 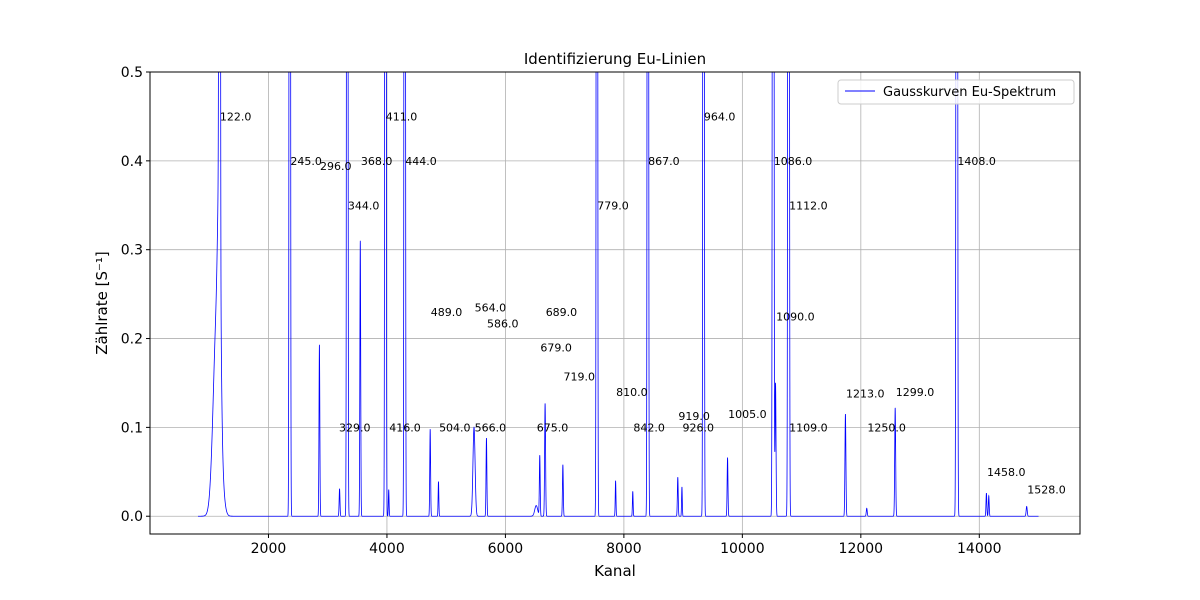 I want to click on peak-annotation: 926.0, so click(x=699, y=427).